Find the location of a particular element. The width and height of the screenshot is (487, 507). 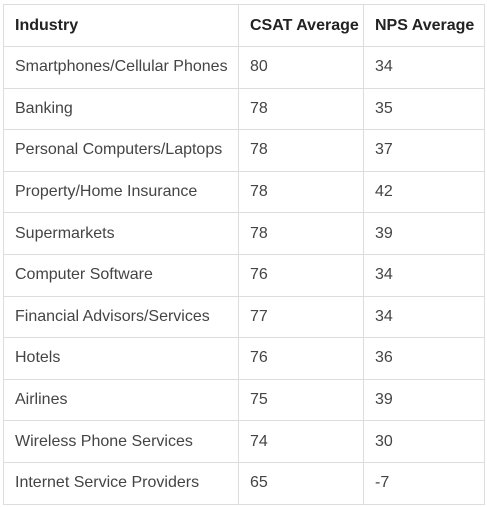

cell-csat: 74 is located at coordinates (301, 441).